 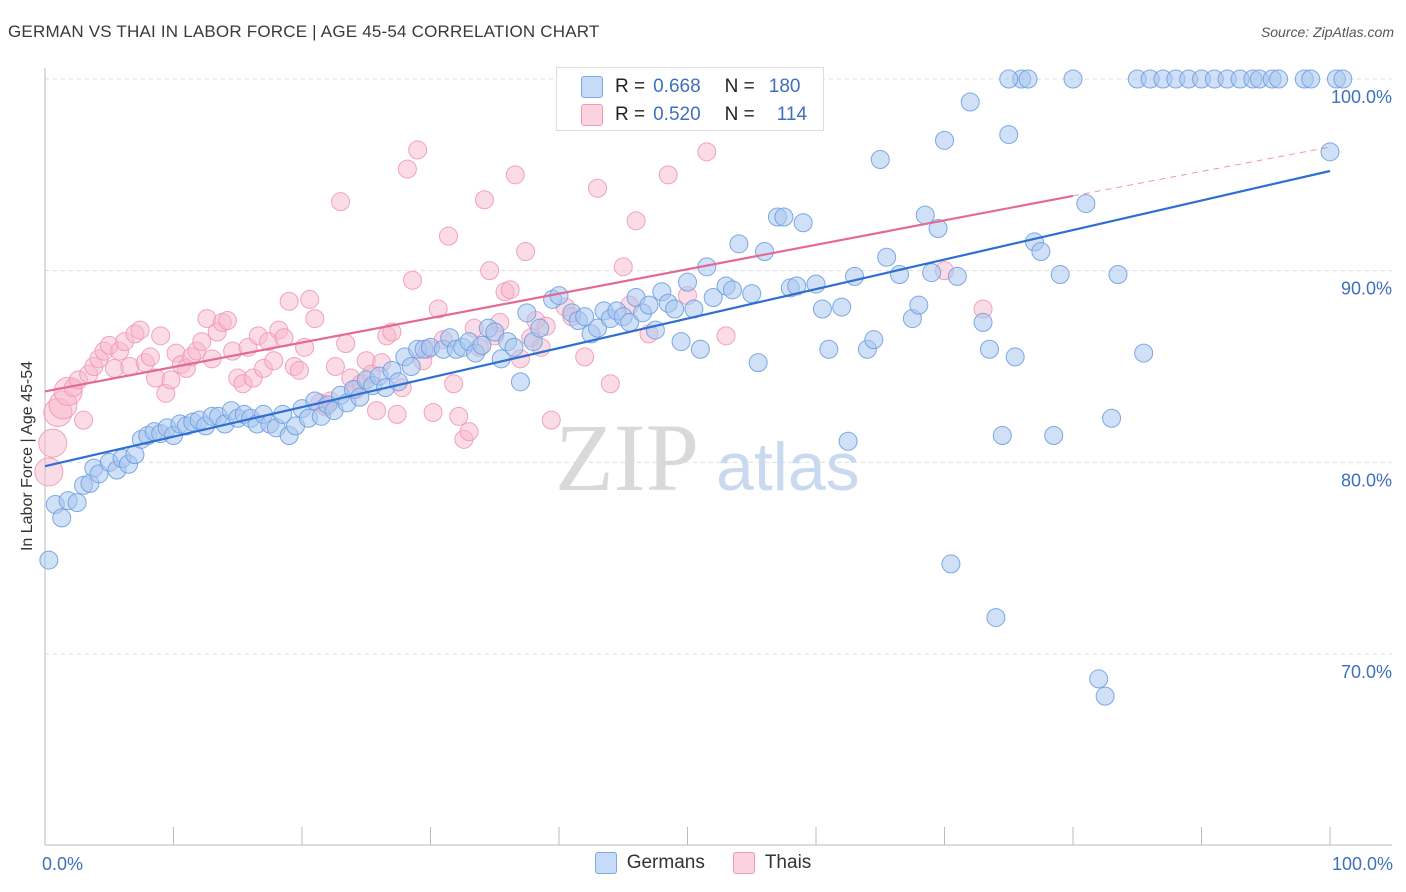 I want to click on source-label: Source: ZipAtlas.com, so click(x=1327, y=32).